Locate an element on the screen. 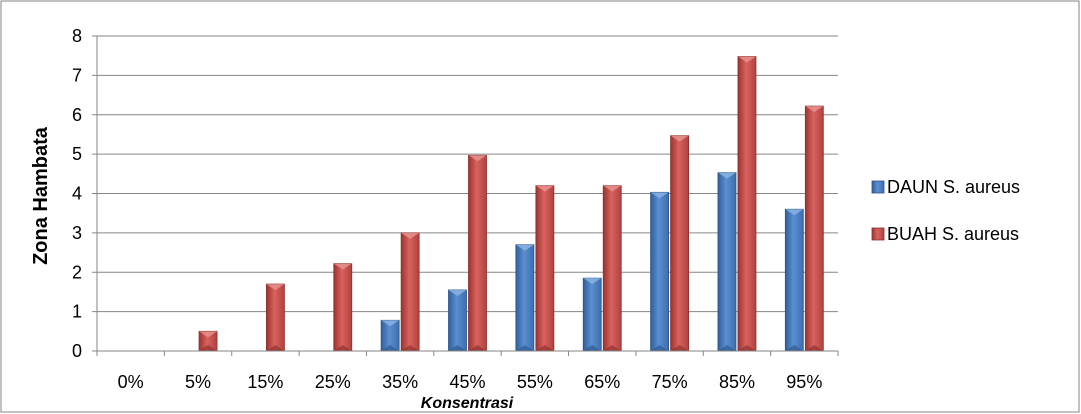  x-tick-label: 95% is located at coordinates (804, 382).